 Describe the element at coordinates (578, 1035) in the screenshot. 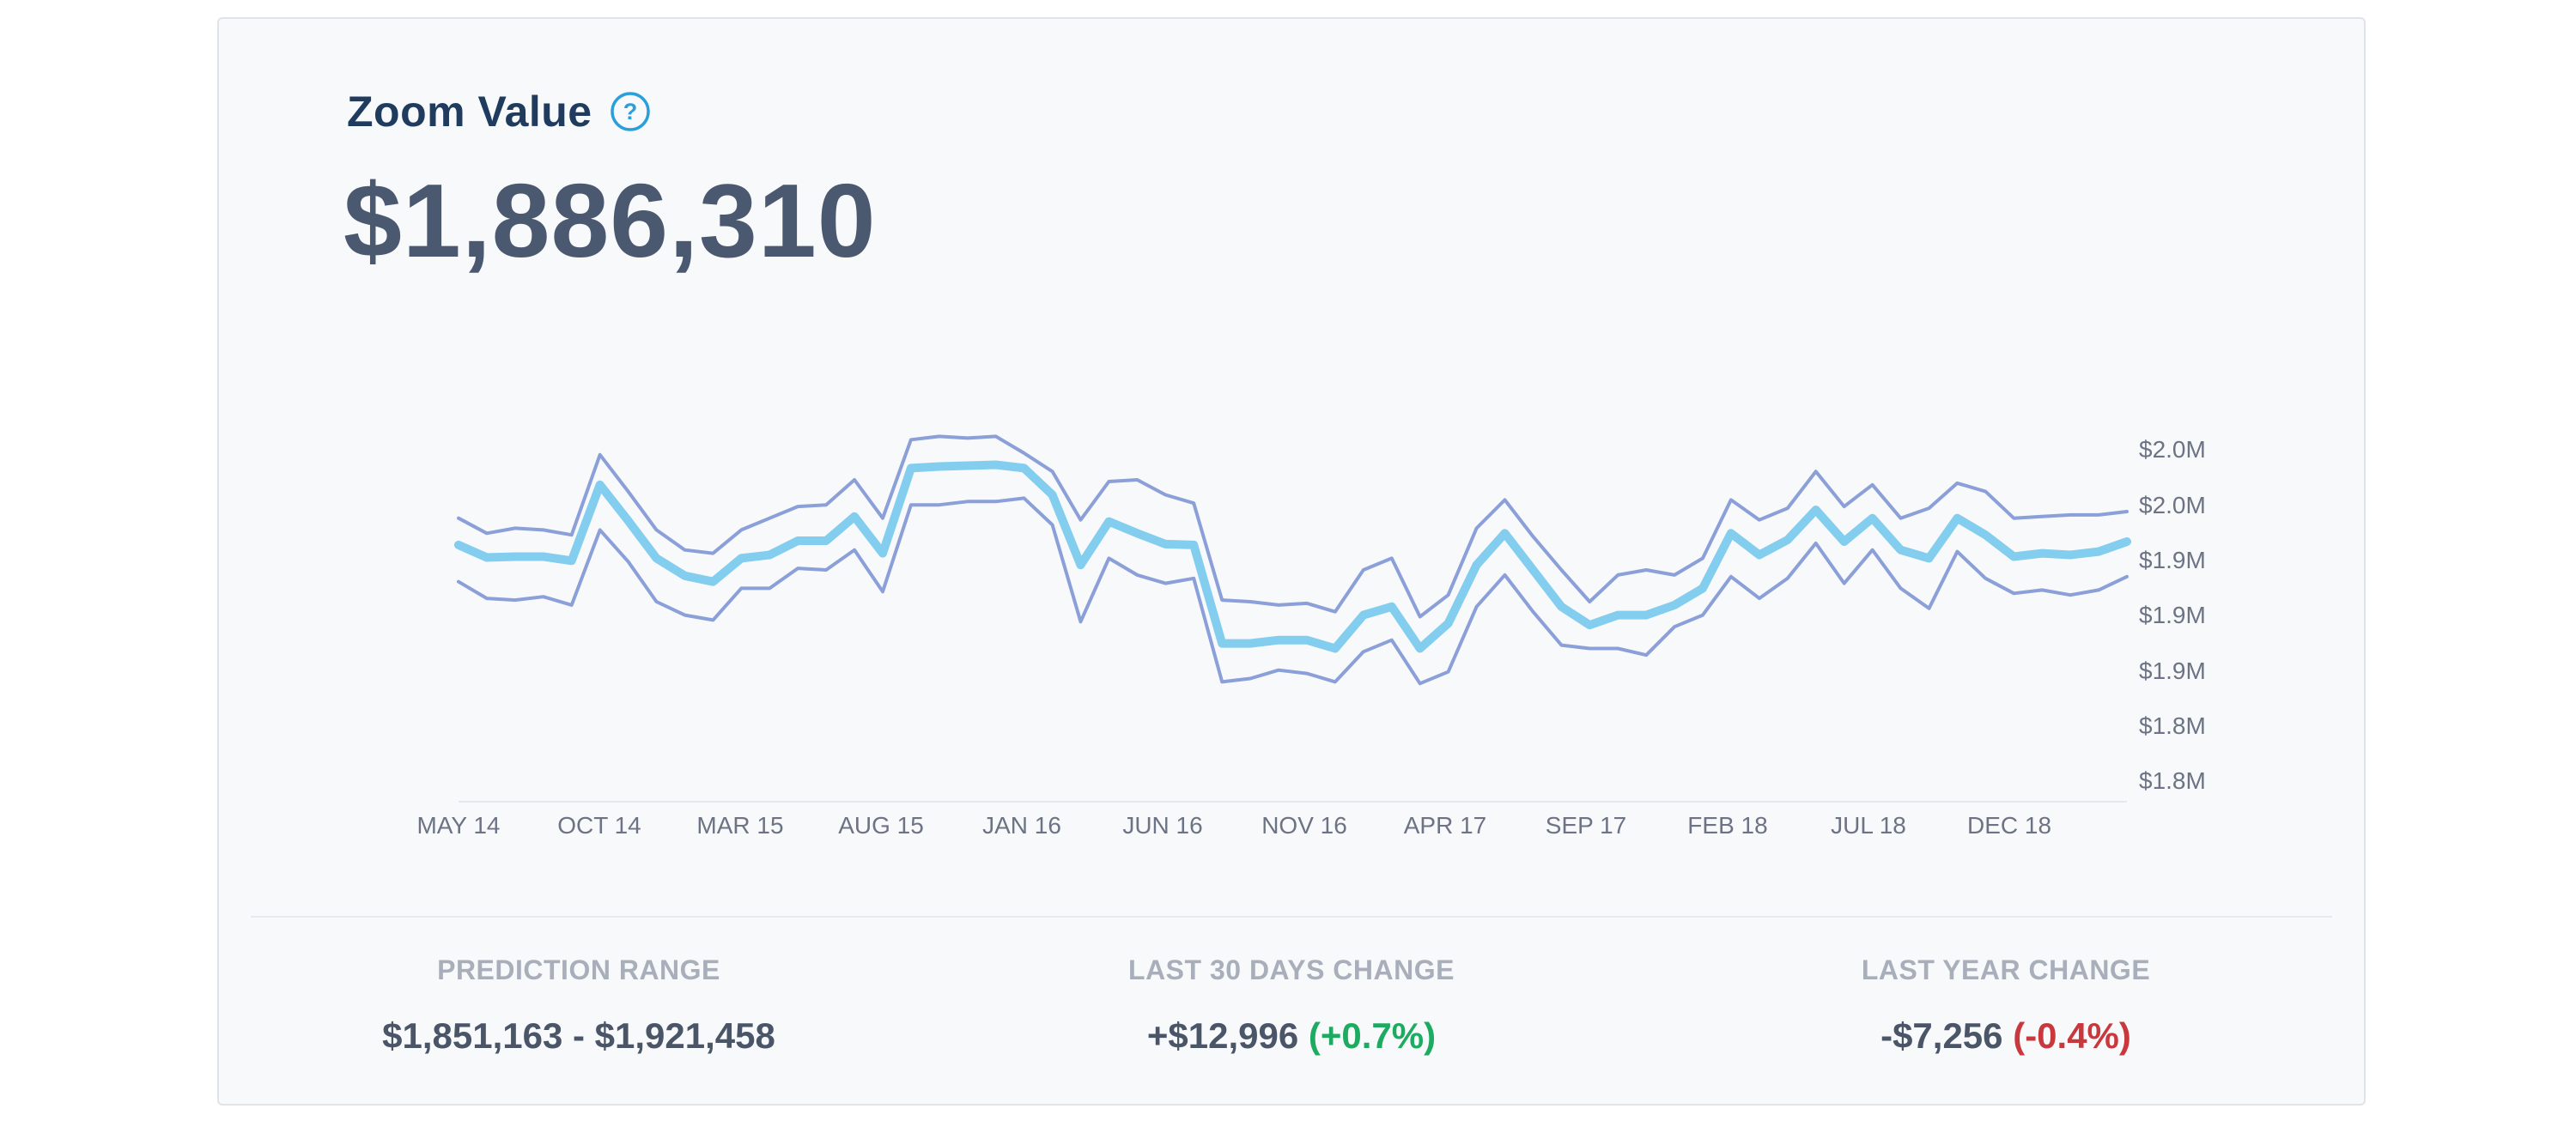

I see `prediction-range-value: $1,851,163 - $1,921,458` at that location.